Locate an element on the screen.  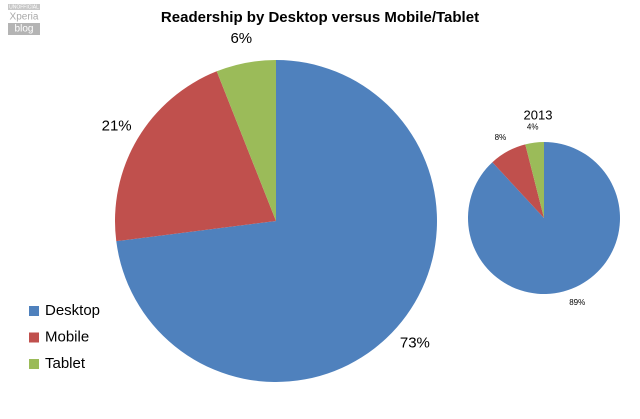
legend-label: Tablet is located at coordinates (65, 363).